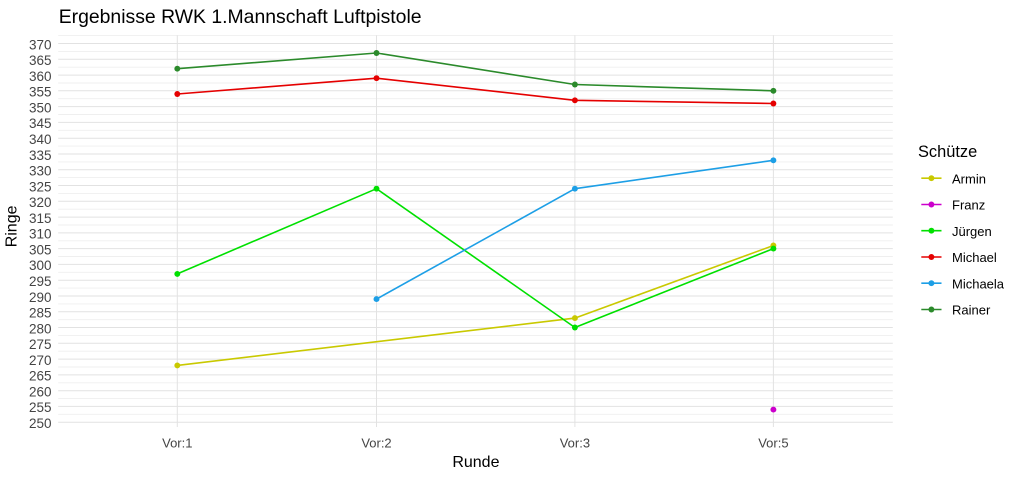  I want to click on svg-text: 315, so click(40, 218).